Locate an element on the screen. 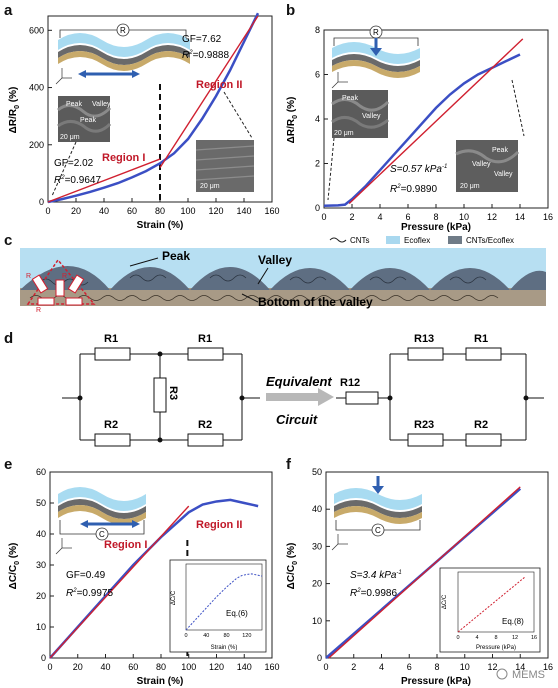 The width and height of the screenshot is (558, 688). inset-chart: 0 4 8 12 16 Eq.(8) Pressure (kPa) ΔC/C is located at coordinates (490, 610).